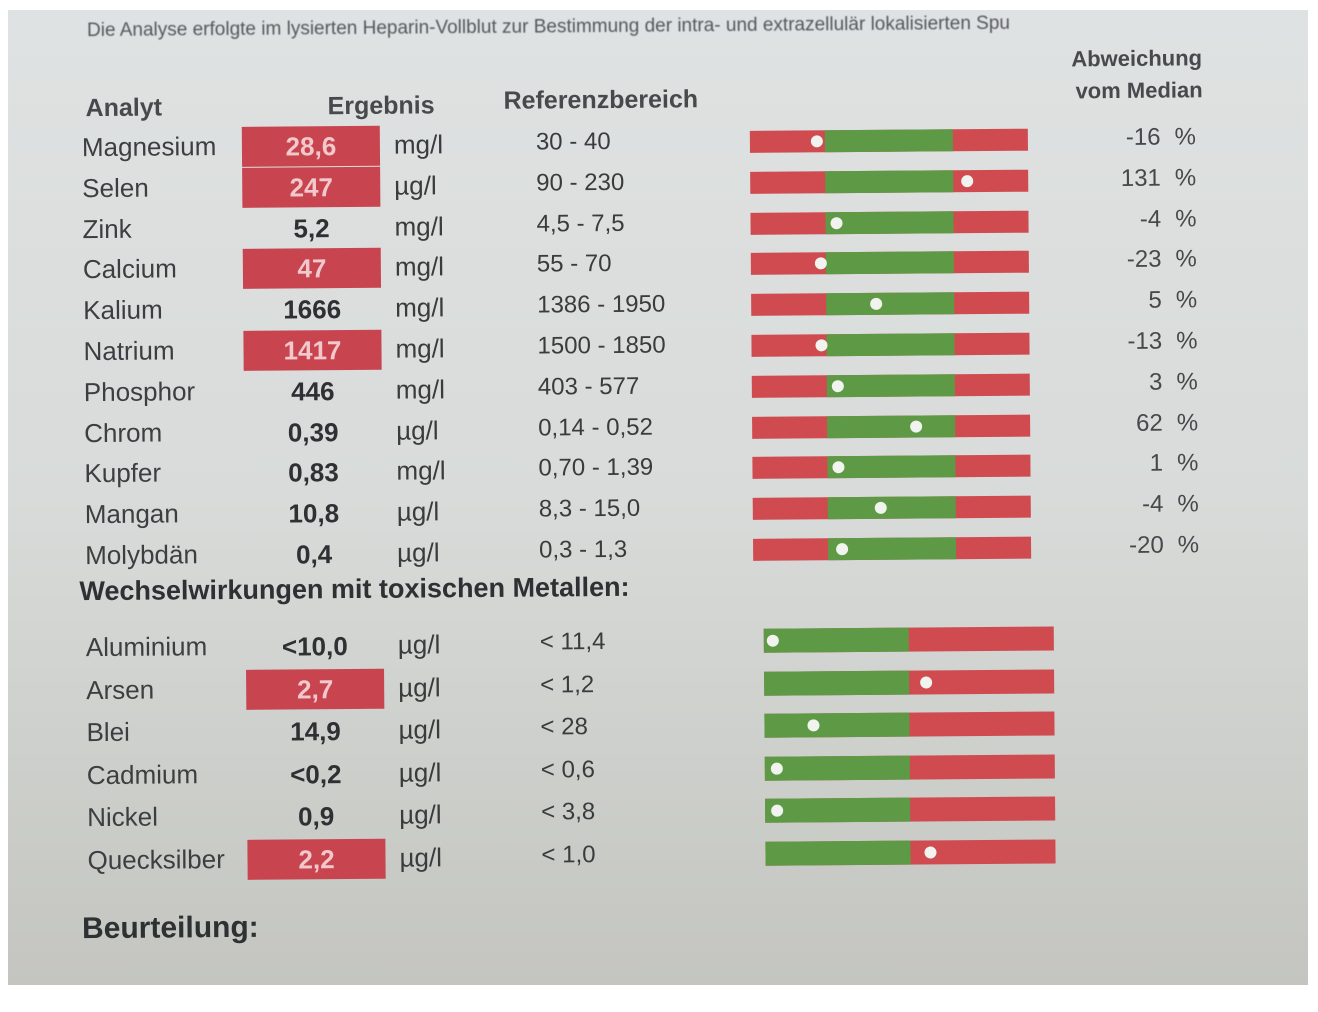  I want to click on toxic-row: Quecksilber 2,2 µg/l < 1,0, so click(659, 856).